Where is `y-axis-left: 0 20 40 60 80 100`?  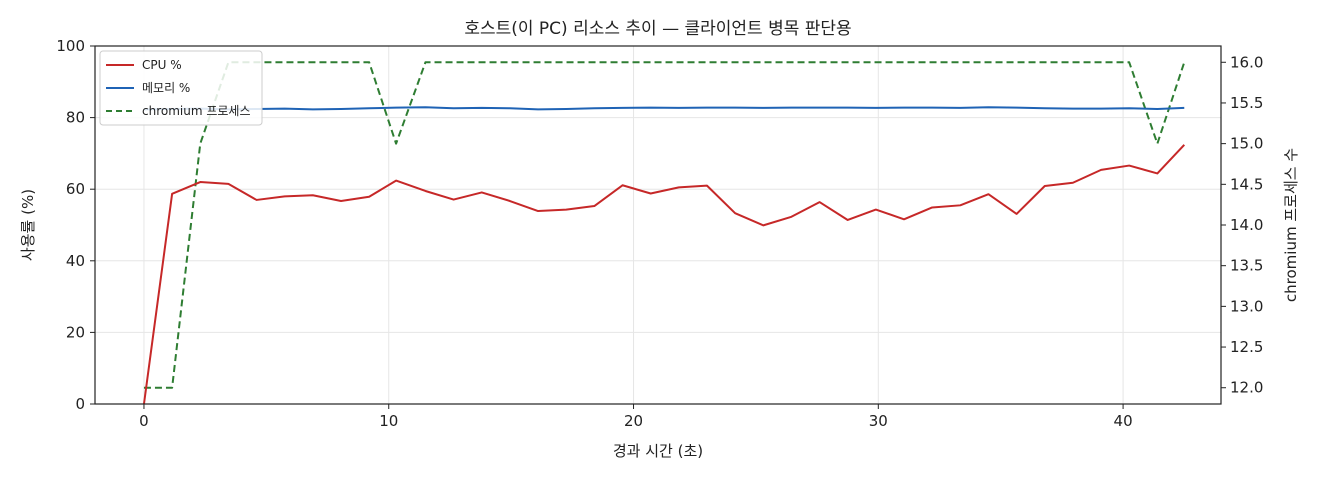
y-axis-left: 0 20 40 60 80 100 is located at coordinates (75, 225).